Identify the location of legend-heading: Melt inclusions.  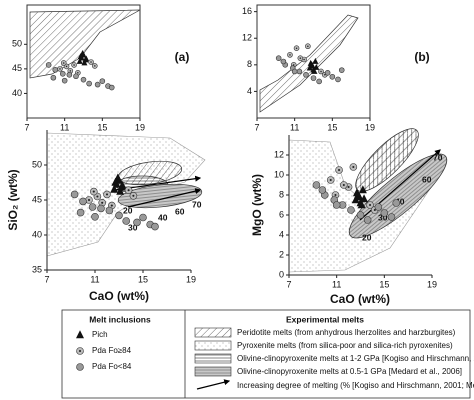
(120, 319).